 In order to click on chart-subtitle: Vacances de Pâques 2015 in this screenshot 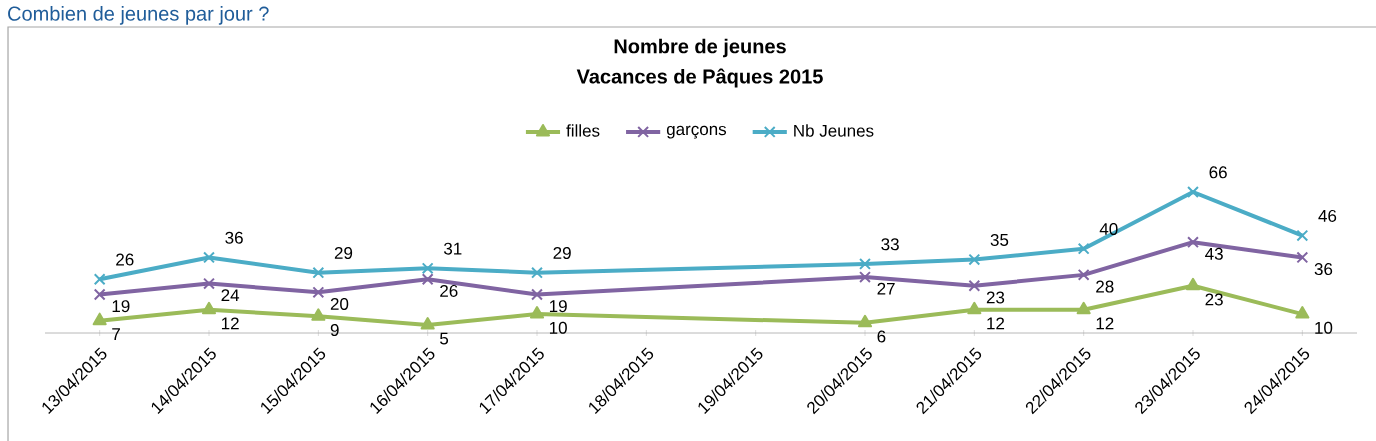, I will do `click(699, 78)`.